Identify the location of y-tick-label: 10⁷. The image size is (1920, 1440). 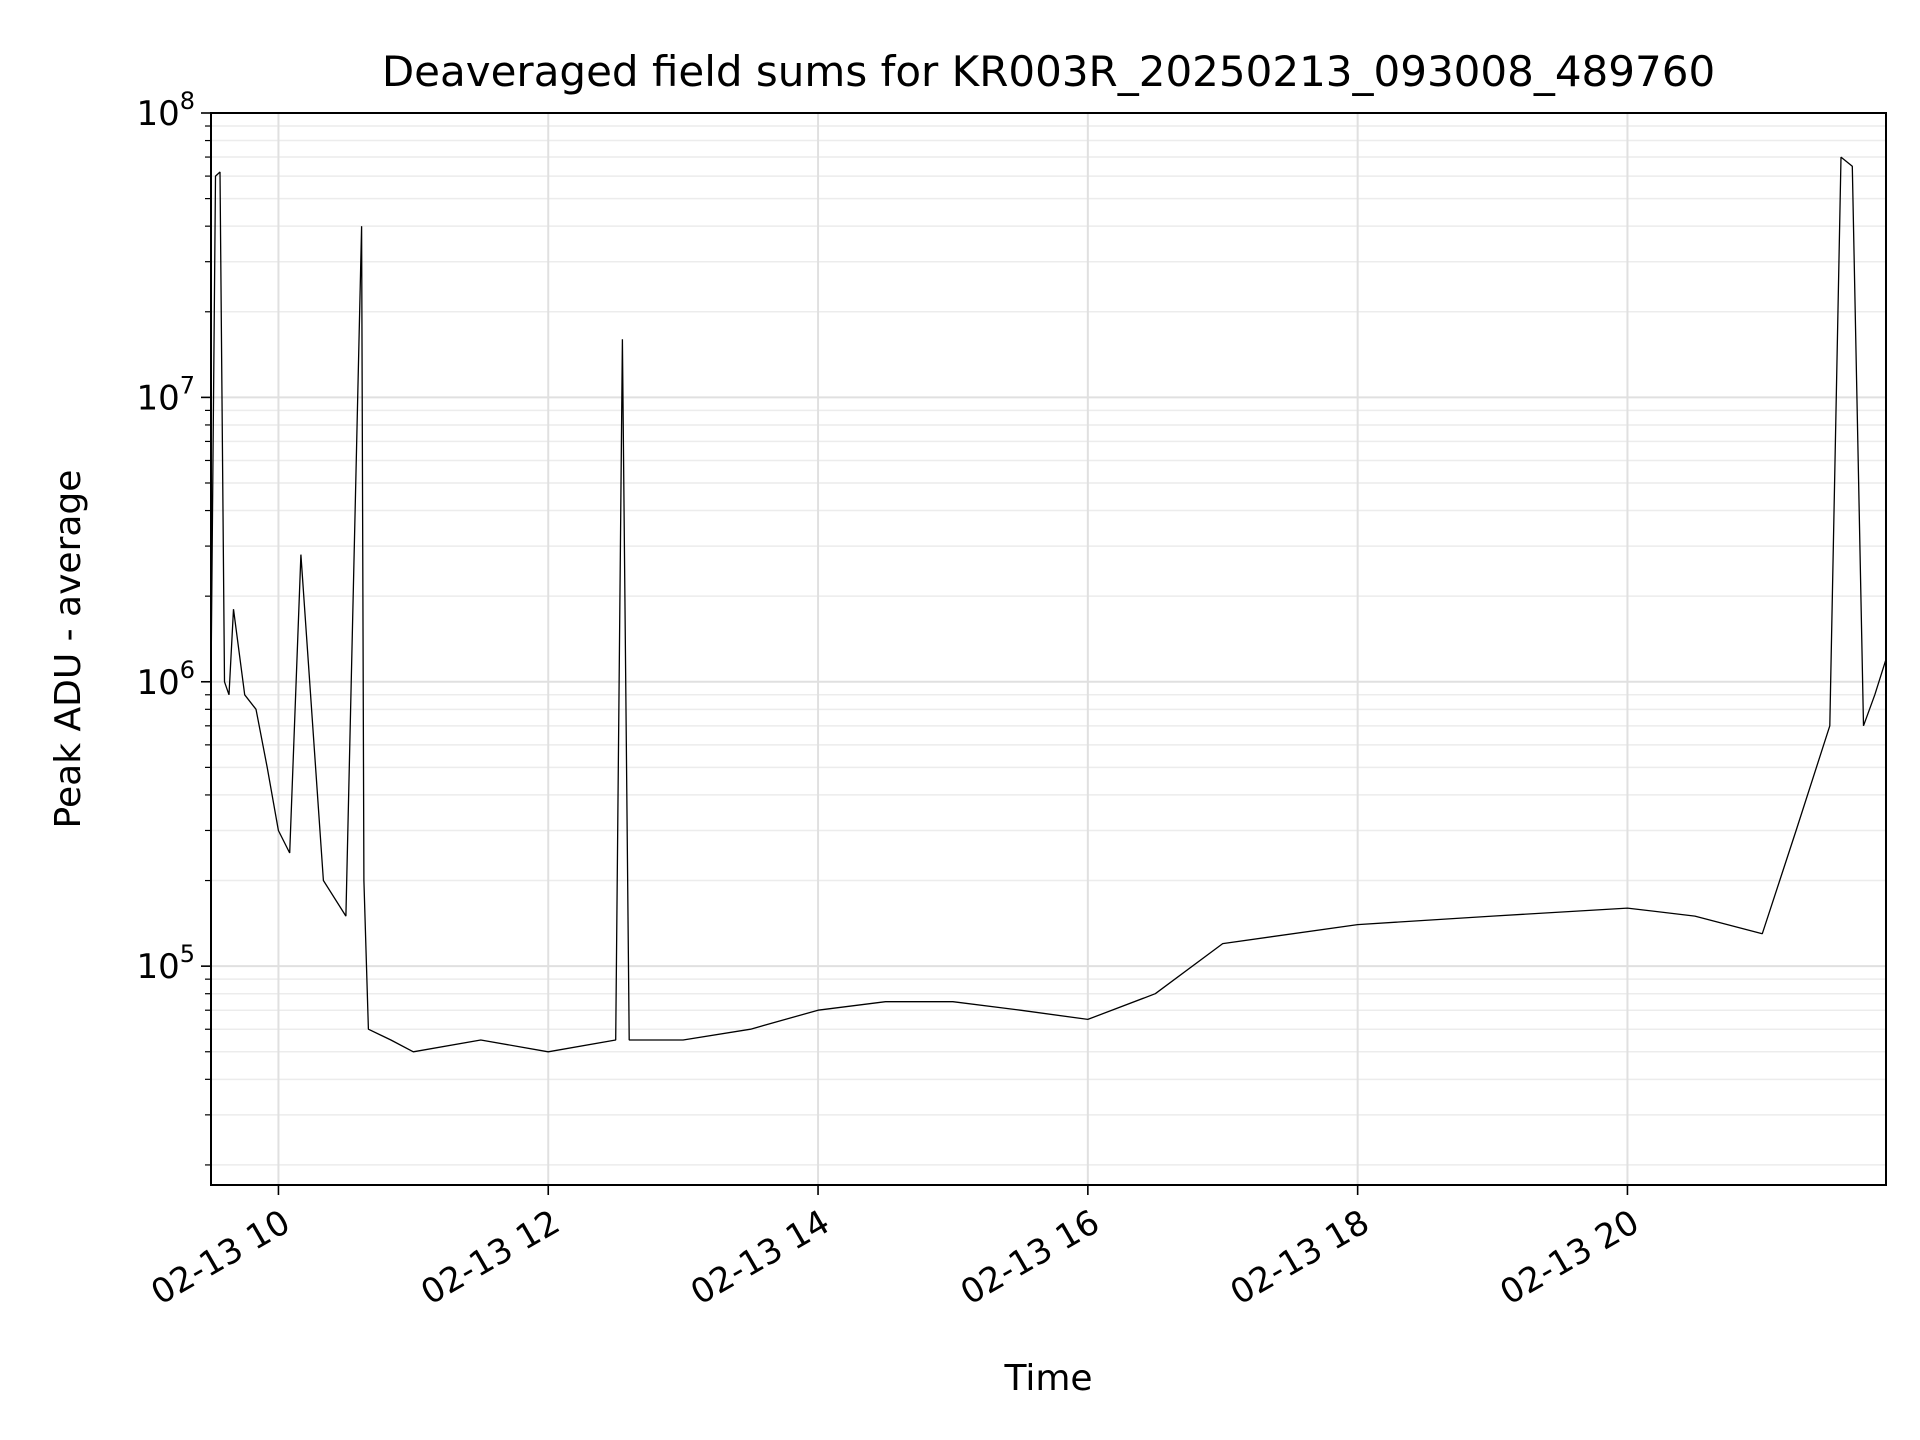
(165, 394).